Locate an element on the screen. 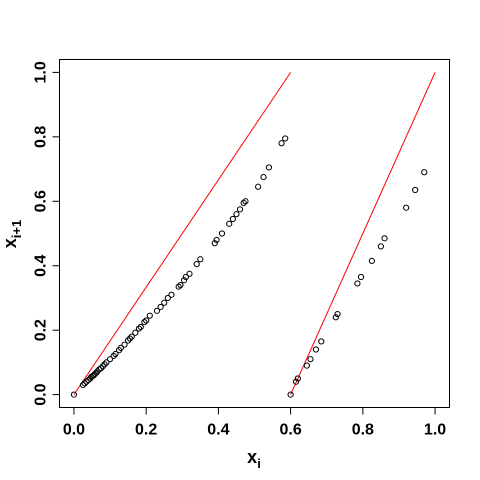 This screenshot has width=480, height=480. y-tick-label: 0.4 is located at coordinates (41, 266).